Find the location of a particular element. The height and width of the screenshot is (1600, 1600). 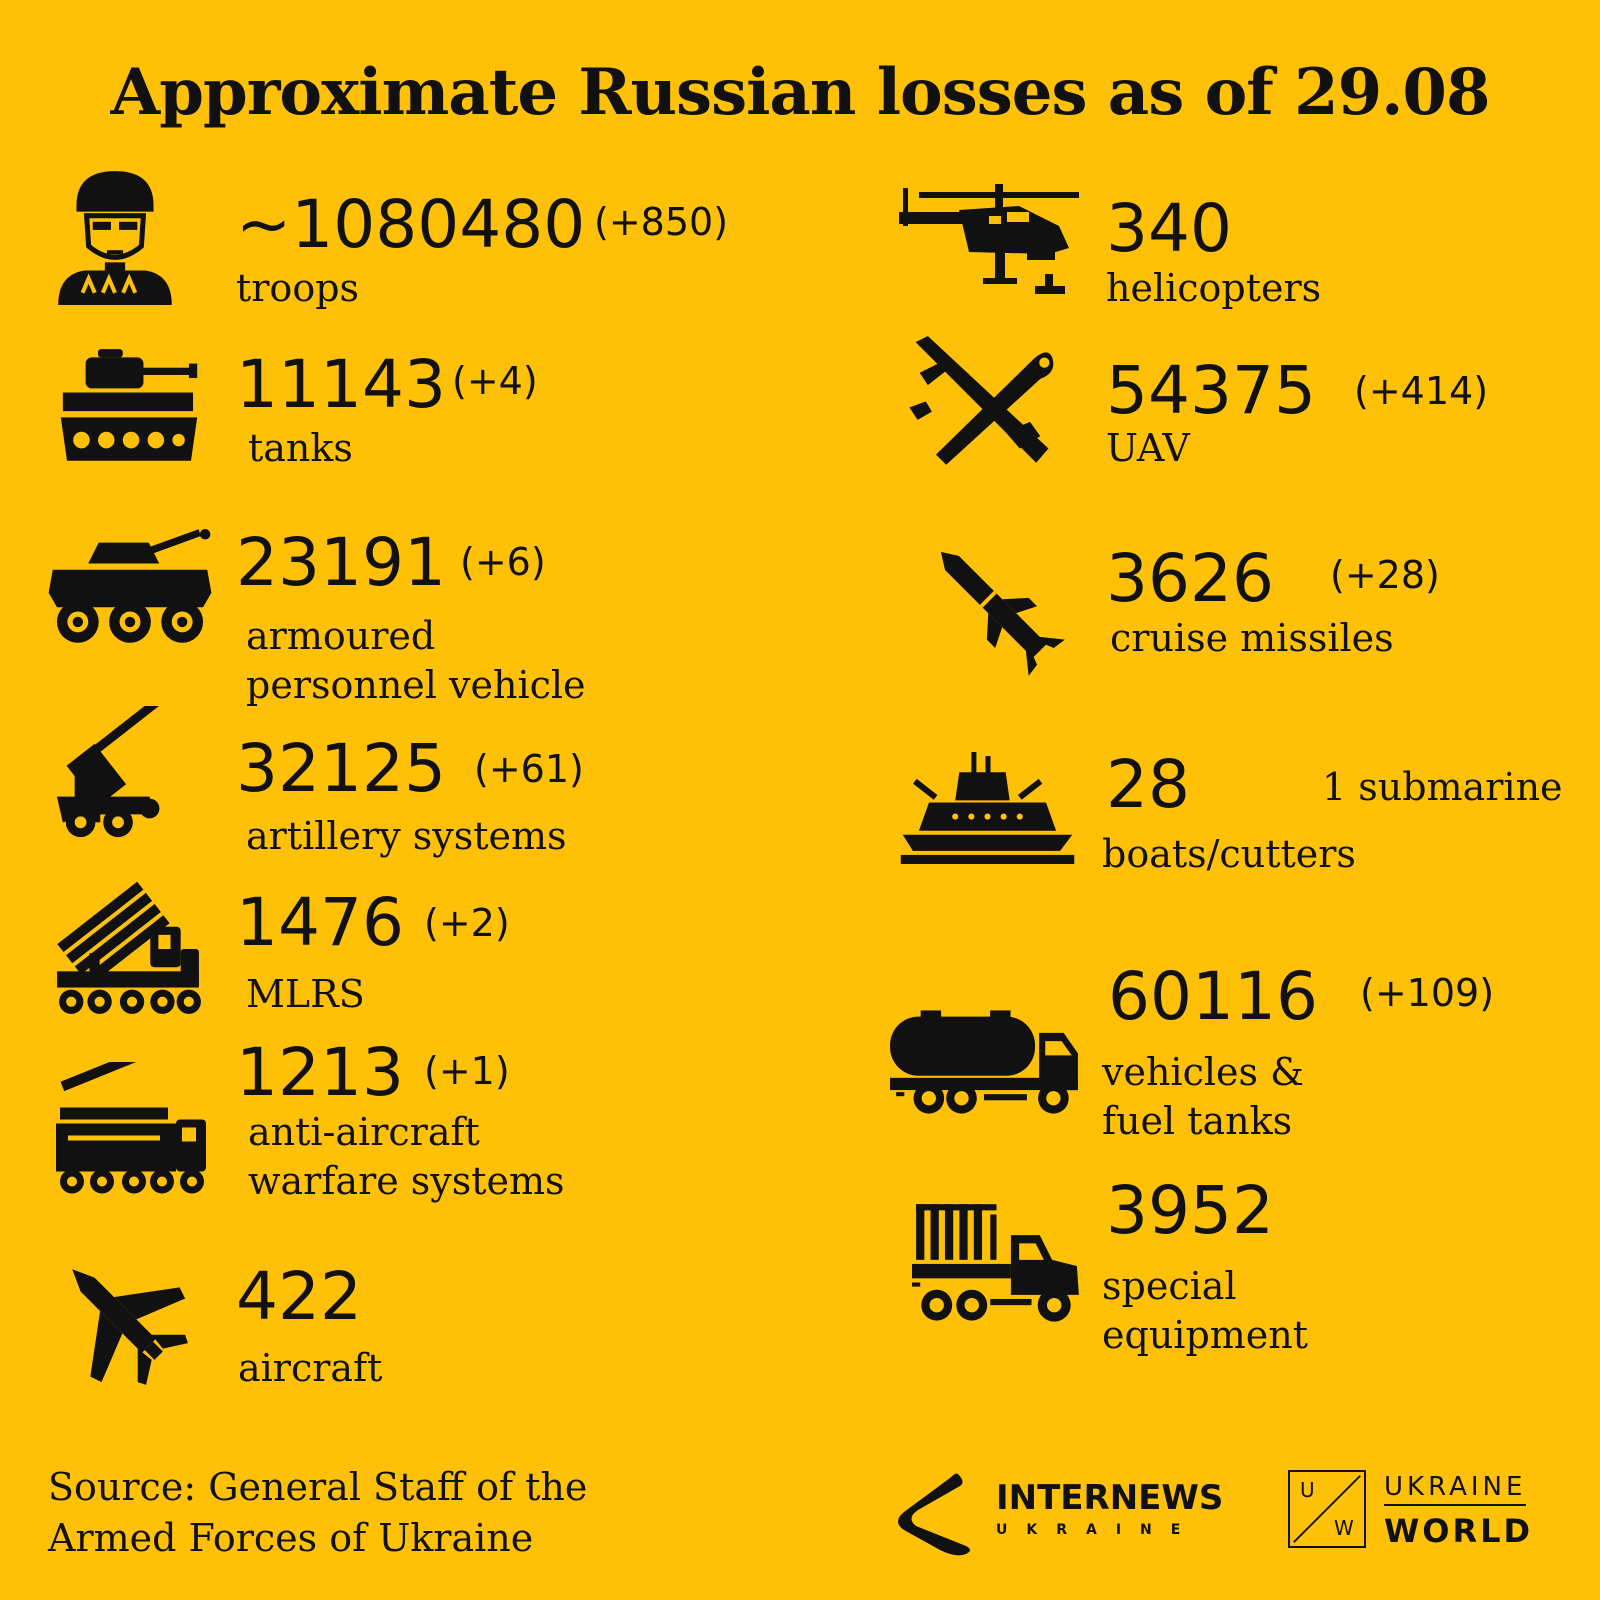

missiles-value: 3626 is located at coordinates (1190, 578).